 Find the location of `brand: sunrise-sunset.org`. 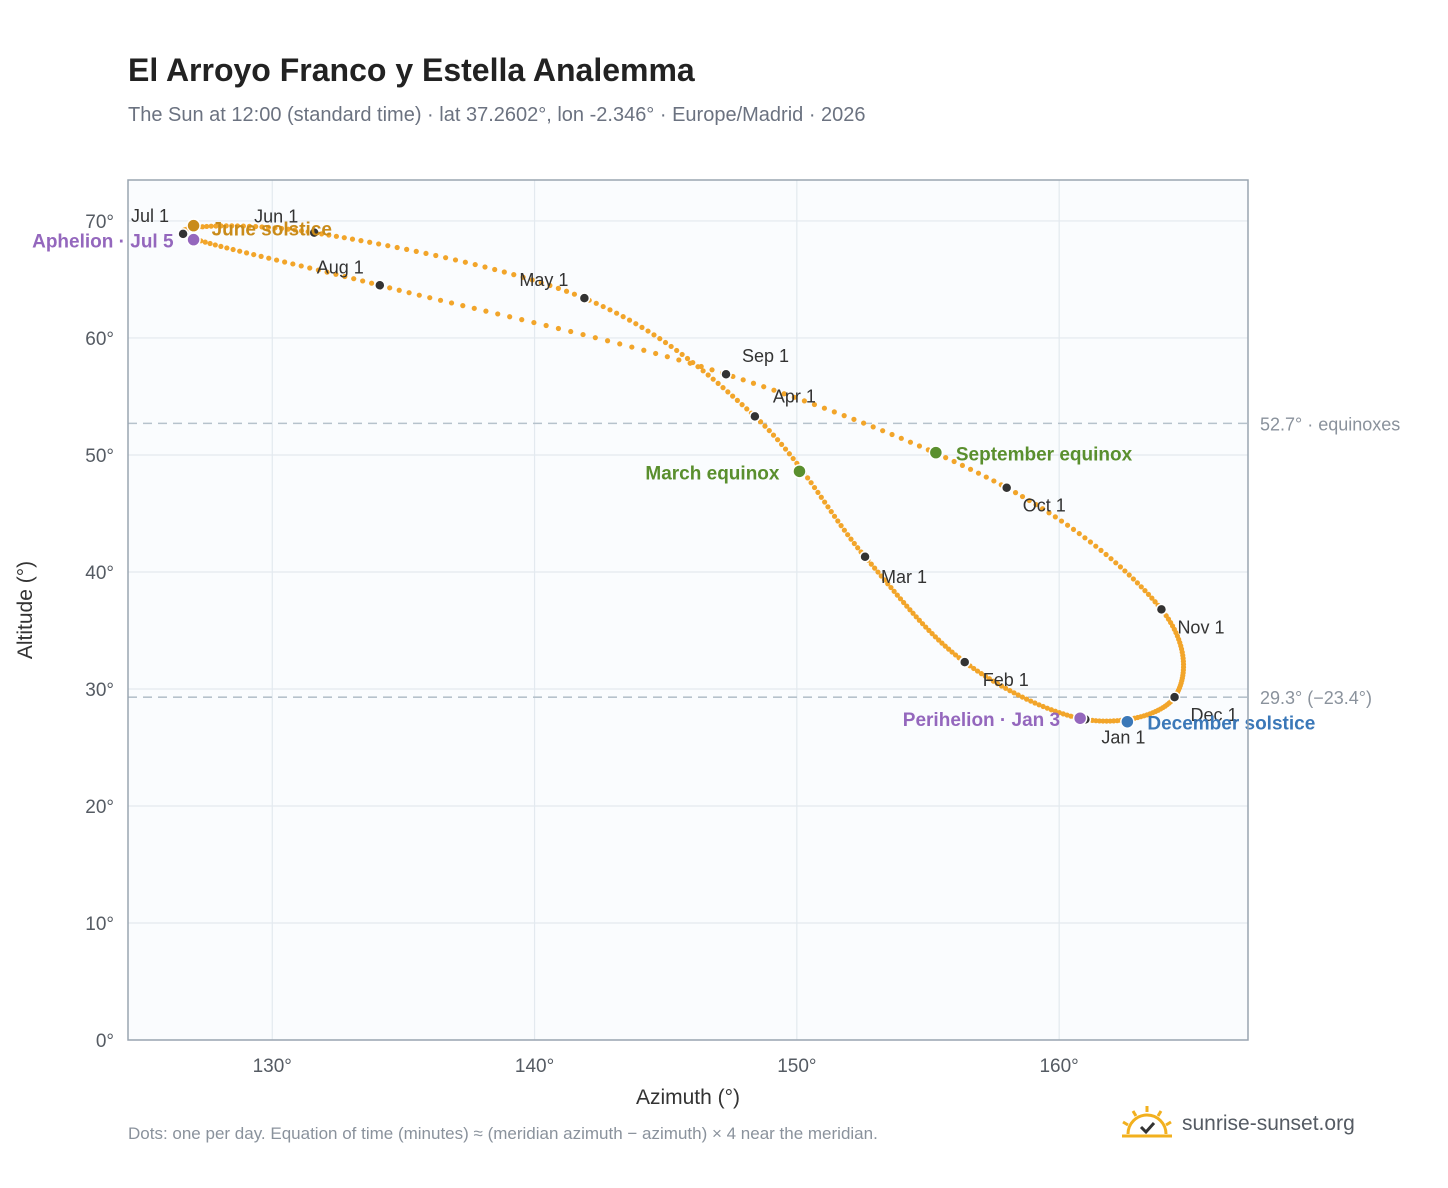

brand: sunrise-sunset.org is located at coordinates (1237, 1124).